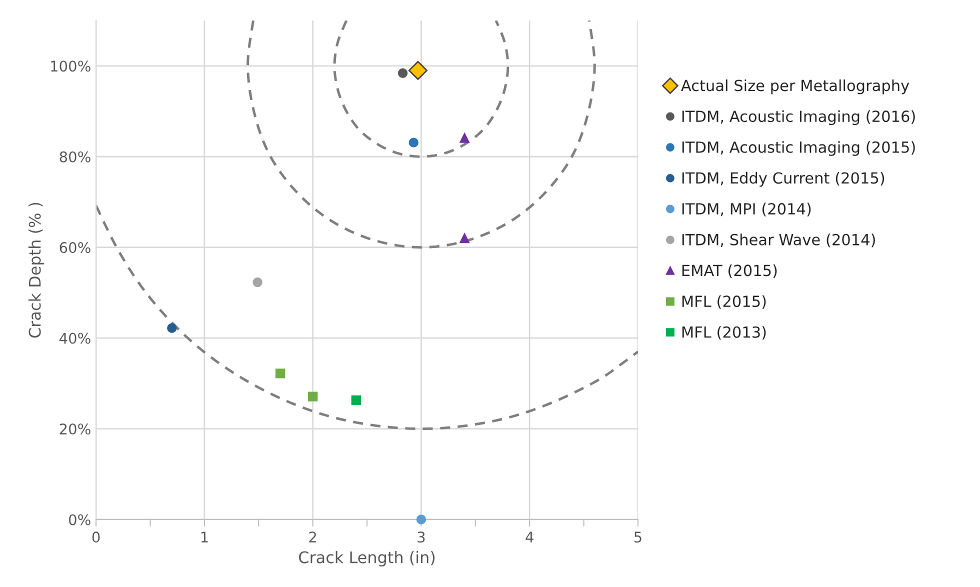 This screenshot has height=587, width=980. I want to click on legend-label: ITDM, Acoustic Imaging (2016), so click(798, 118).